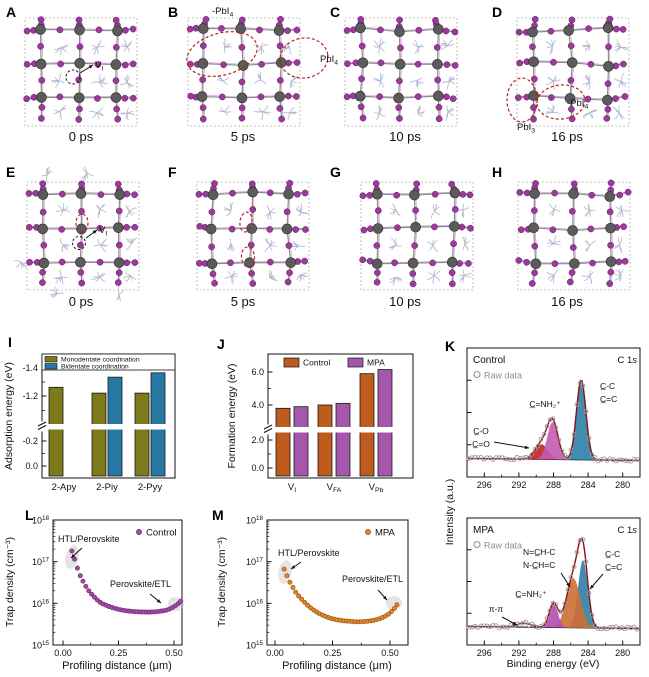 The height and width of the screenshot is (677, 649). Describe the element at coordinates (94, 232) in the screenshot. I see `arrowhead` at that location.